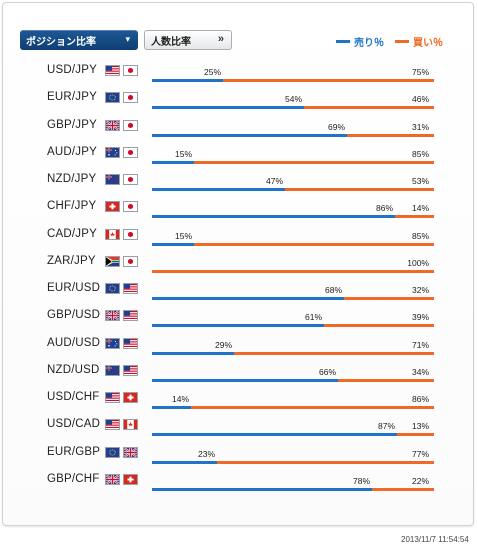 This screenshot has width=478, height=549. What do you see at coordinates (74, 424) in the screenshot?
I see `currency-pair-label: USD/CAD` at bounding box center [74, 424].